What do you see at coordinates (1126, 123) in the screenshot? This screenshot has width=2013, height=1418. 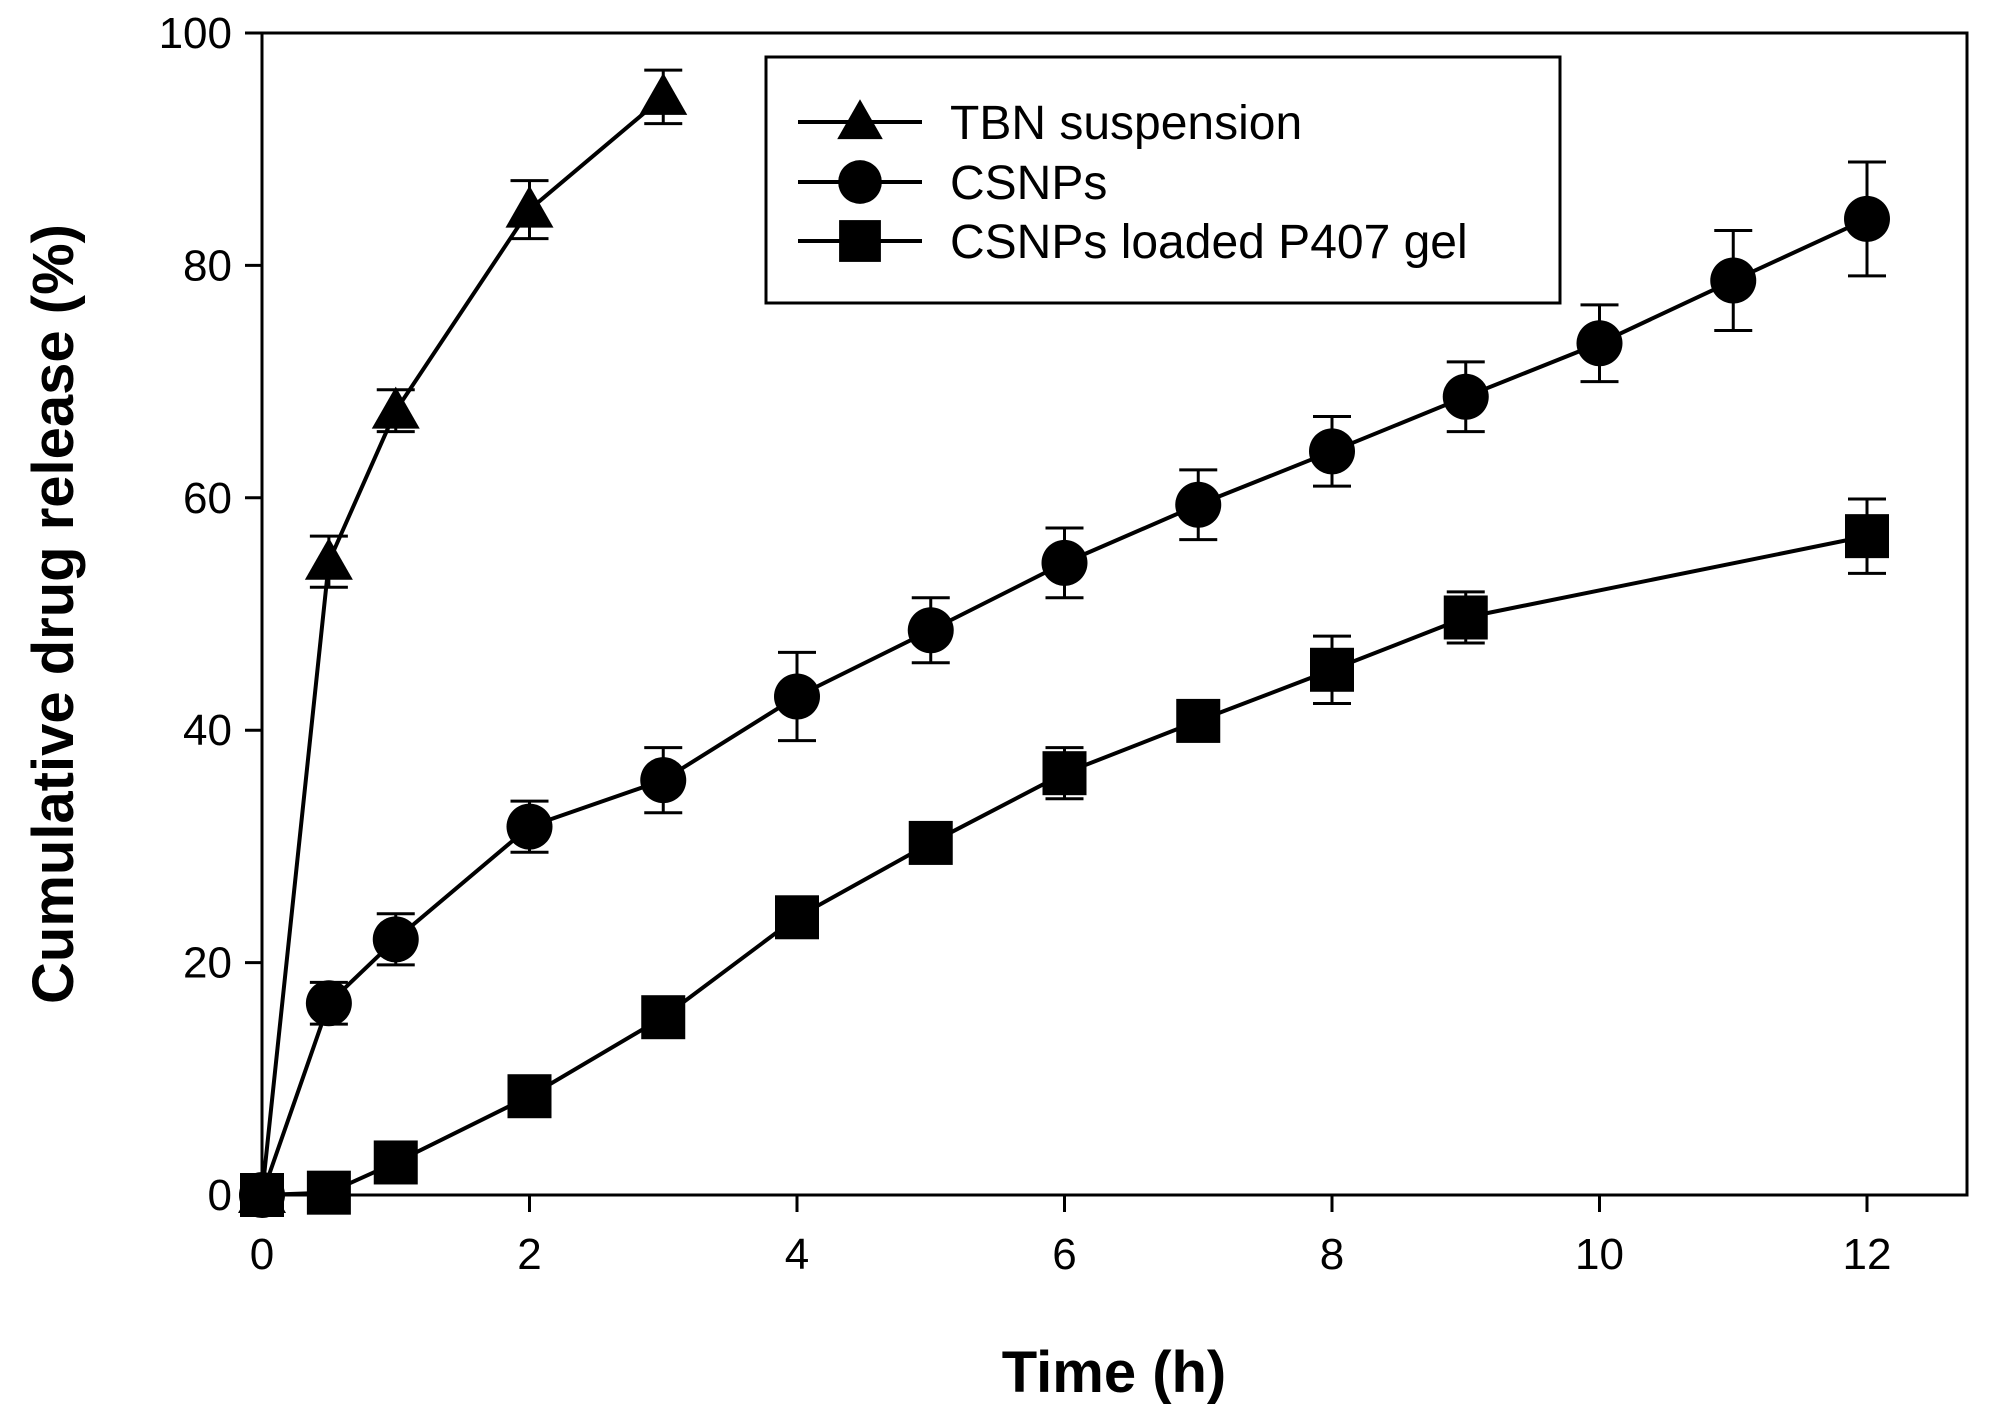 I see `legend-label: TBN suspension` at bounding box center [1126, 123].